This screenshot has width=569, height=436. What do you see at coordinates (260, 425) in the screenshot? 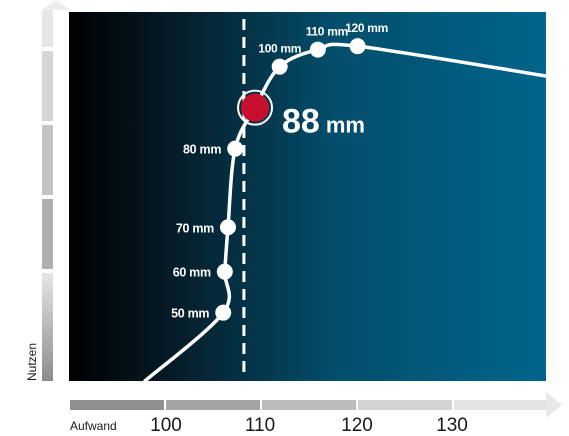
I see `x-tick-label: 110` at bounding box center [260, 425].